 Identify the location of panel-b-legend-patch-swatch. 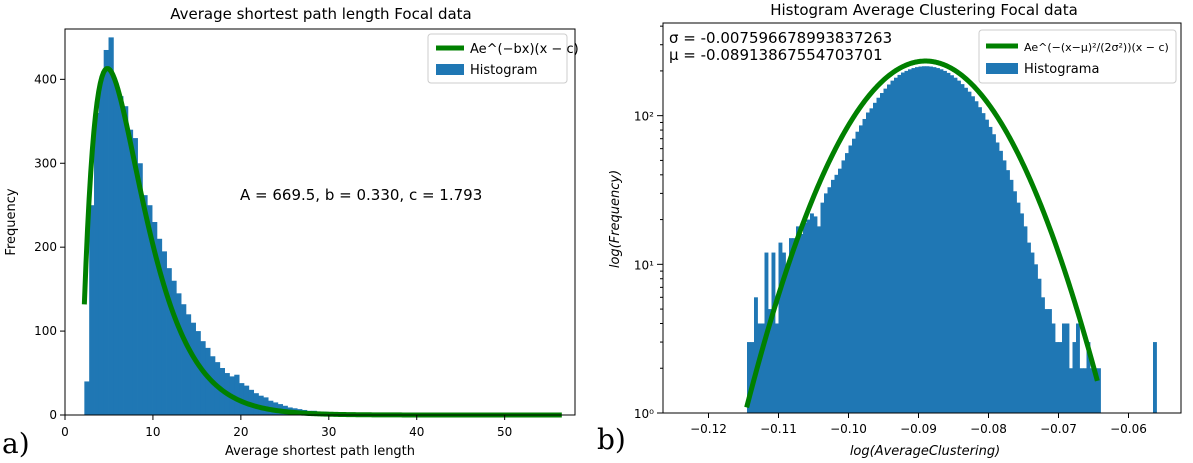
(1002, 68).